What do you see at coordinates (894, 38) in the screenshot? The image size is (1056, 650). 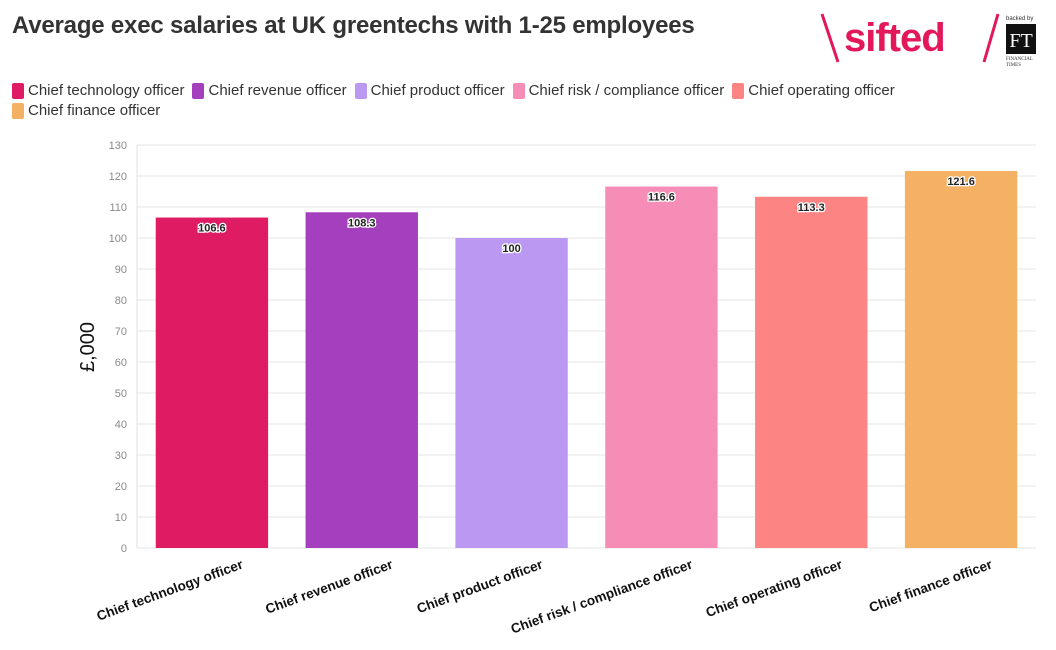 I see `sifted-wordmark: sifted` at bounding box center [894, 38].